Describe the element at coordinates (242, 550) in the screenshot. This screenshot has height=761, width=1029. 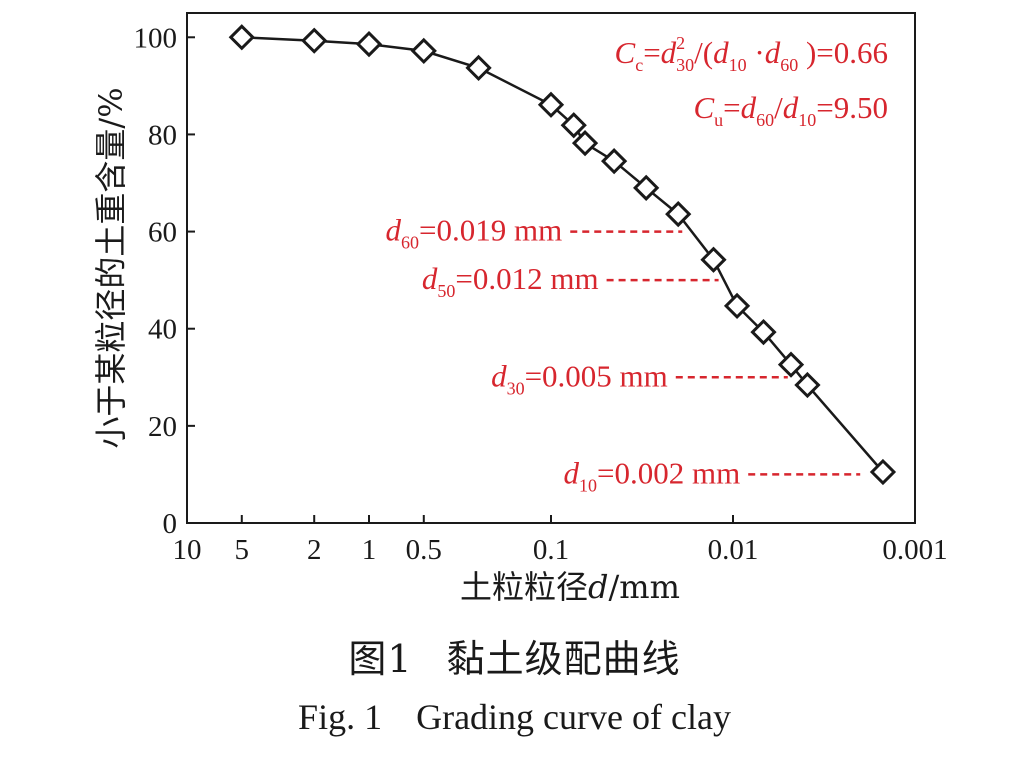
I see `x-tick-label: 5` at that location.